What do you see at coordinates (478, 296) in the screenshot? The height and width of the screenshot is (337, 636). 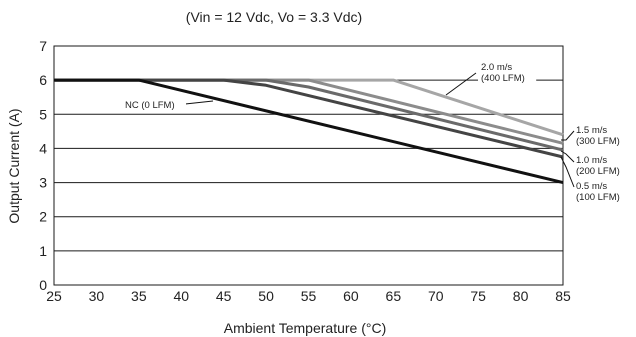 I see `x-tick-label-75: 75` at bounding box center [478, 296].